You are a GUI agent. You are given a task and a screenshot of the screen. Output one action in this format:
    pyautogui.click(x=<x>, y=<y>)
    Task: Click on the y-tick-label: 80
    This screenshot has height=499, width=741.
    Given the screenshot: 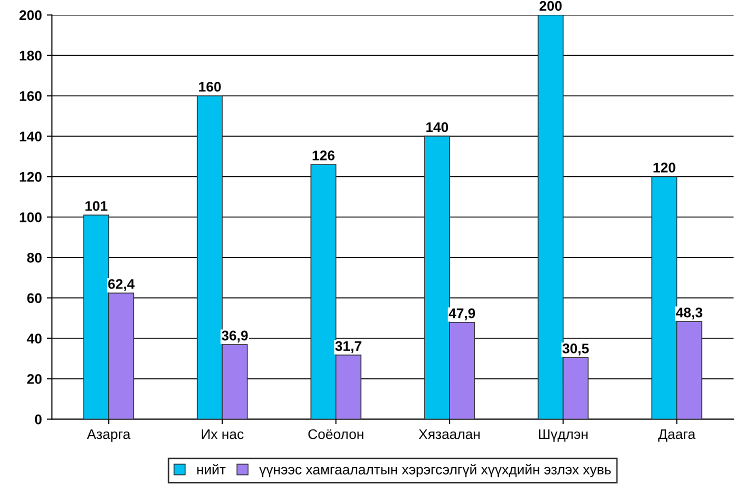 What is the action you would take?
    pyautogui.click(x=34, y=257)
    